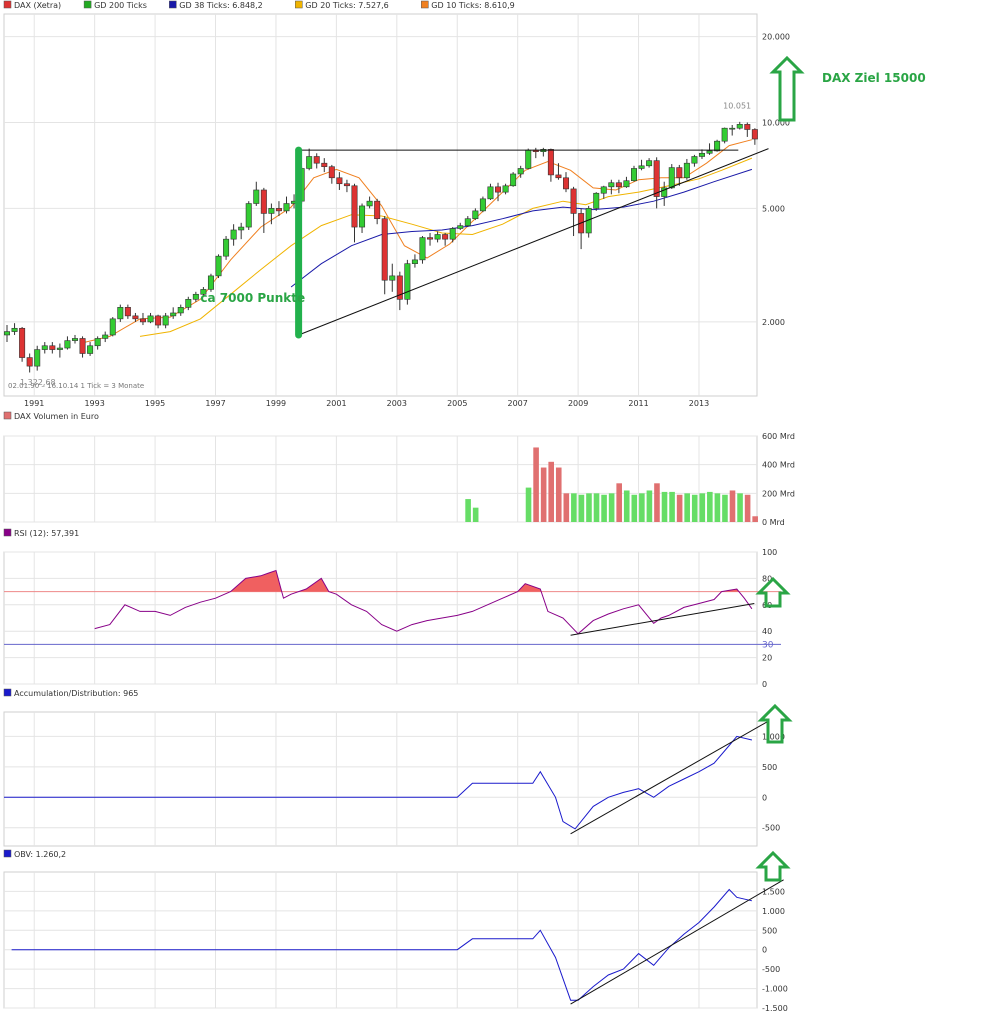 This screenshot has height=1015, width=1004. What do you see at coordinates (37, 5) in the screenshot?
I see `legend-label: DAX (Xetra)` at bounding box center [37, 5].